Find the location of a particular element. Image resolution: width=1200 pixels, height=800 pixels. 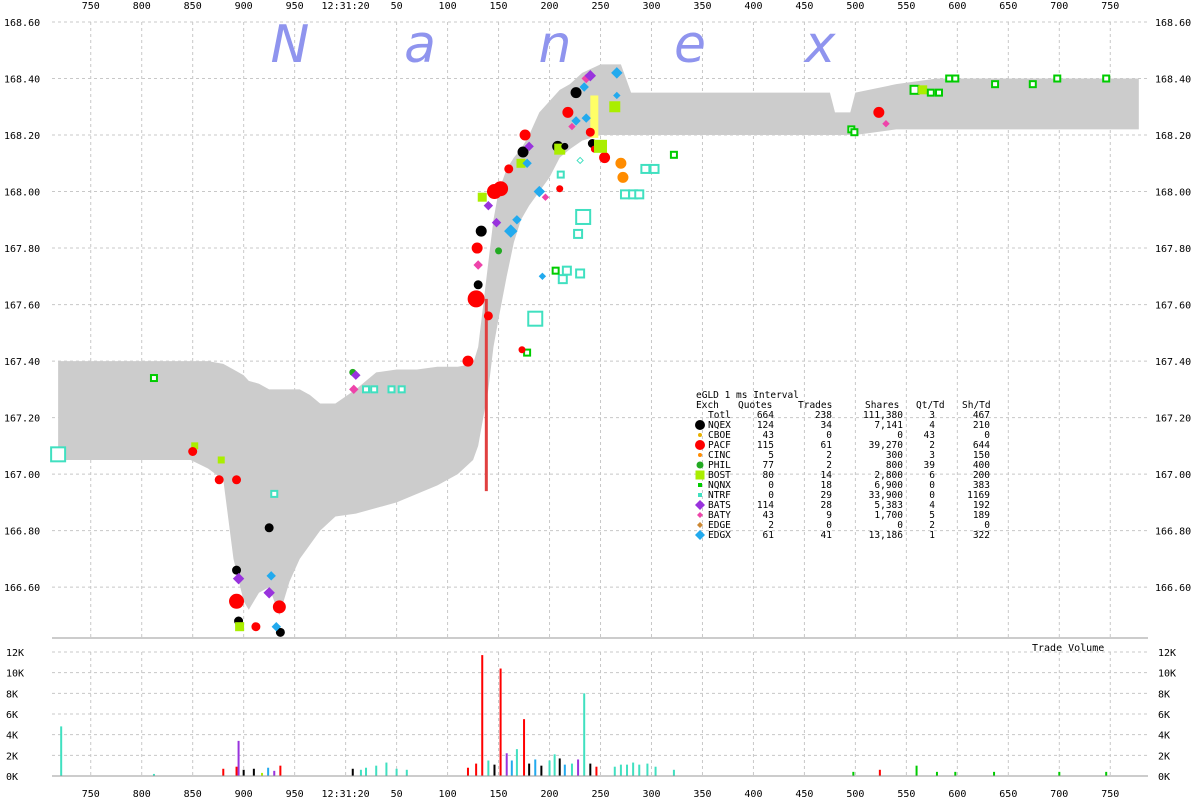

legend-cell: 3 is located at coordinates (932, 415).